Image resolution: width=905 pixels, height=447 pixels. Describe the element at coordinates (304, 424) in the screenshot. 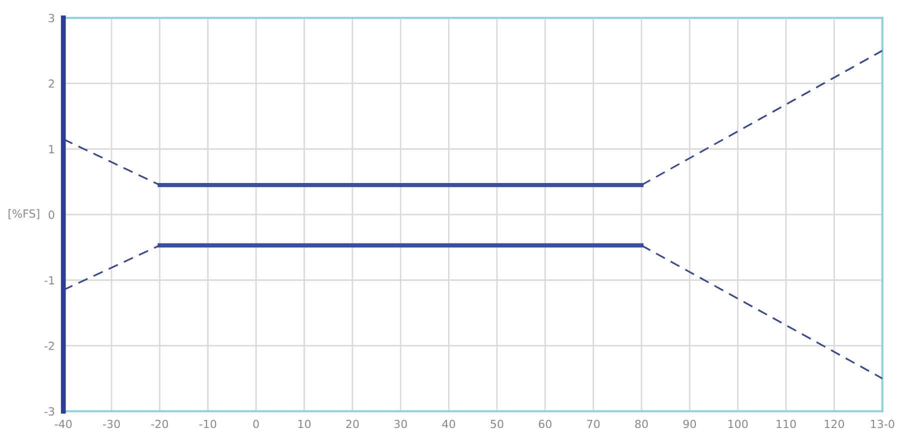

I see `x-tick-label: 10` at that location.